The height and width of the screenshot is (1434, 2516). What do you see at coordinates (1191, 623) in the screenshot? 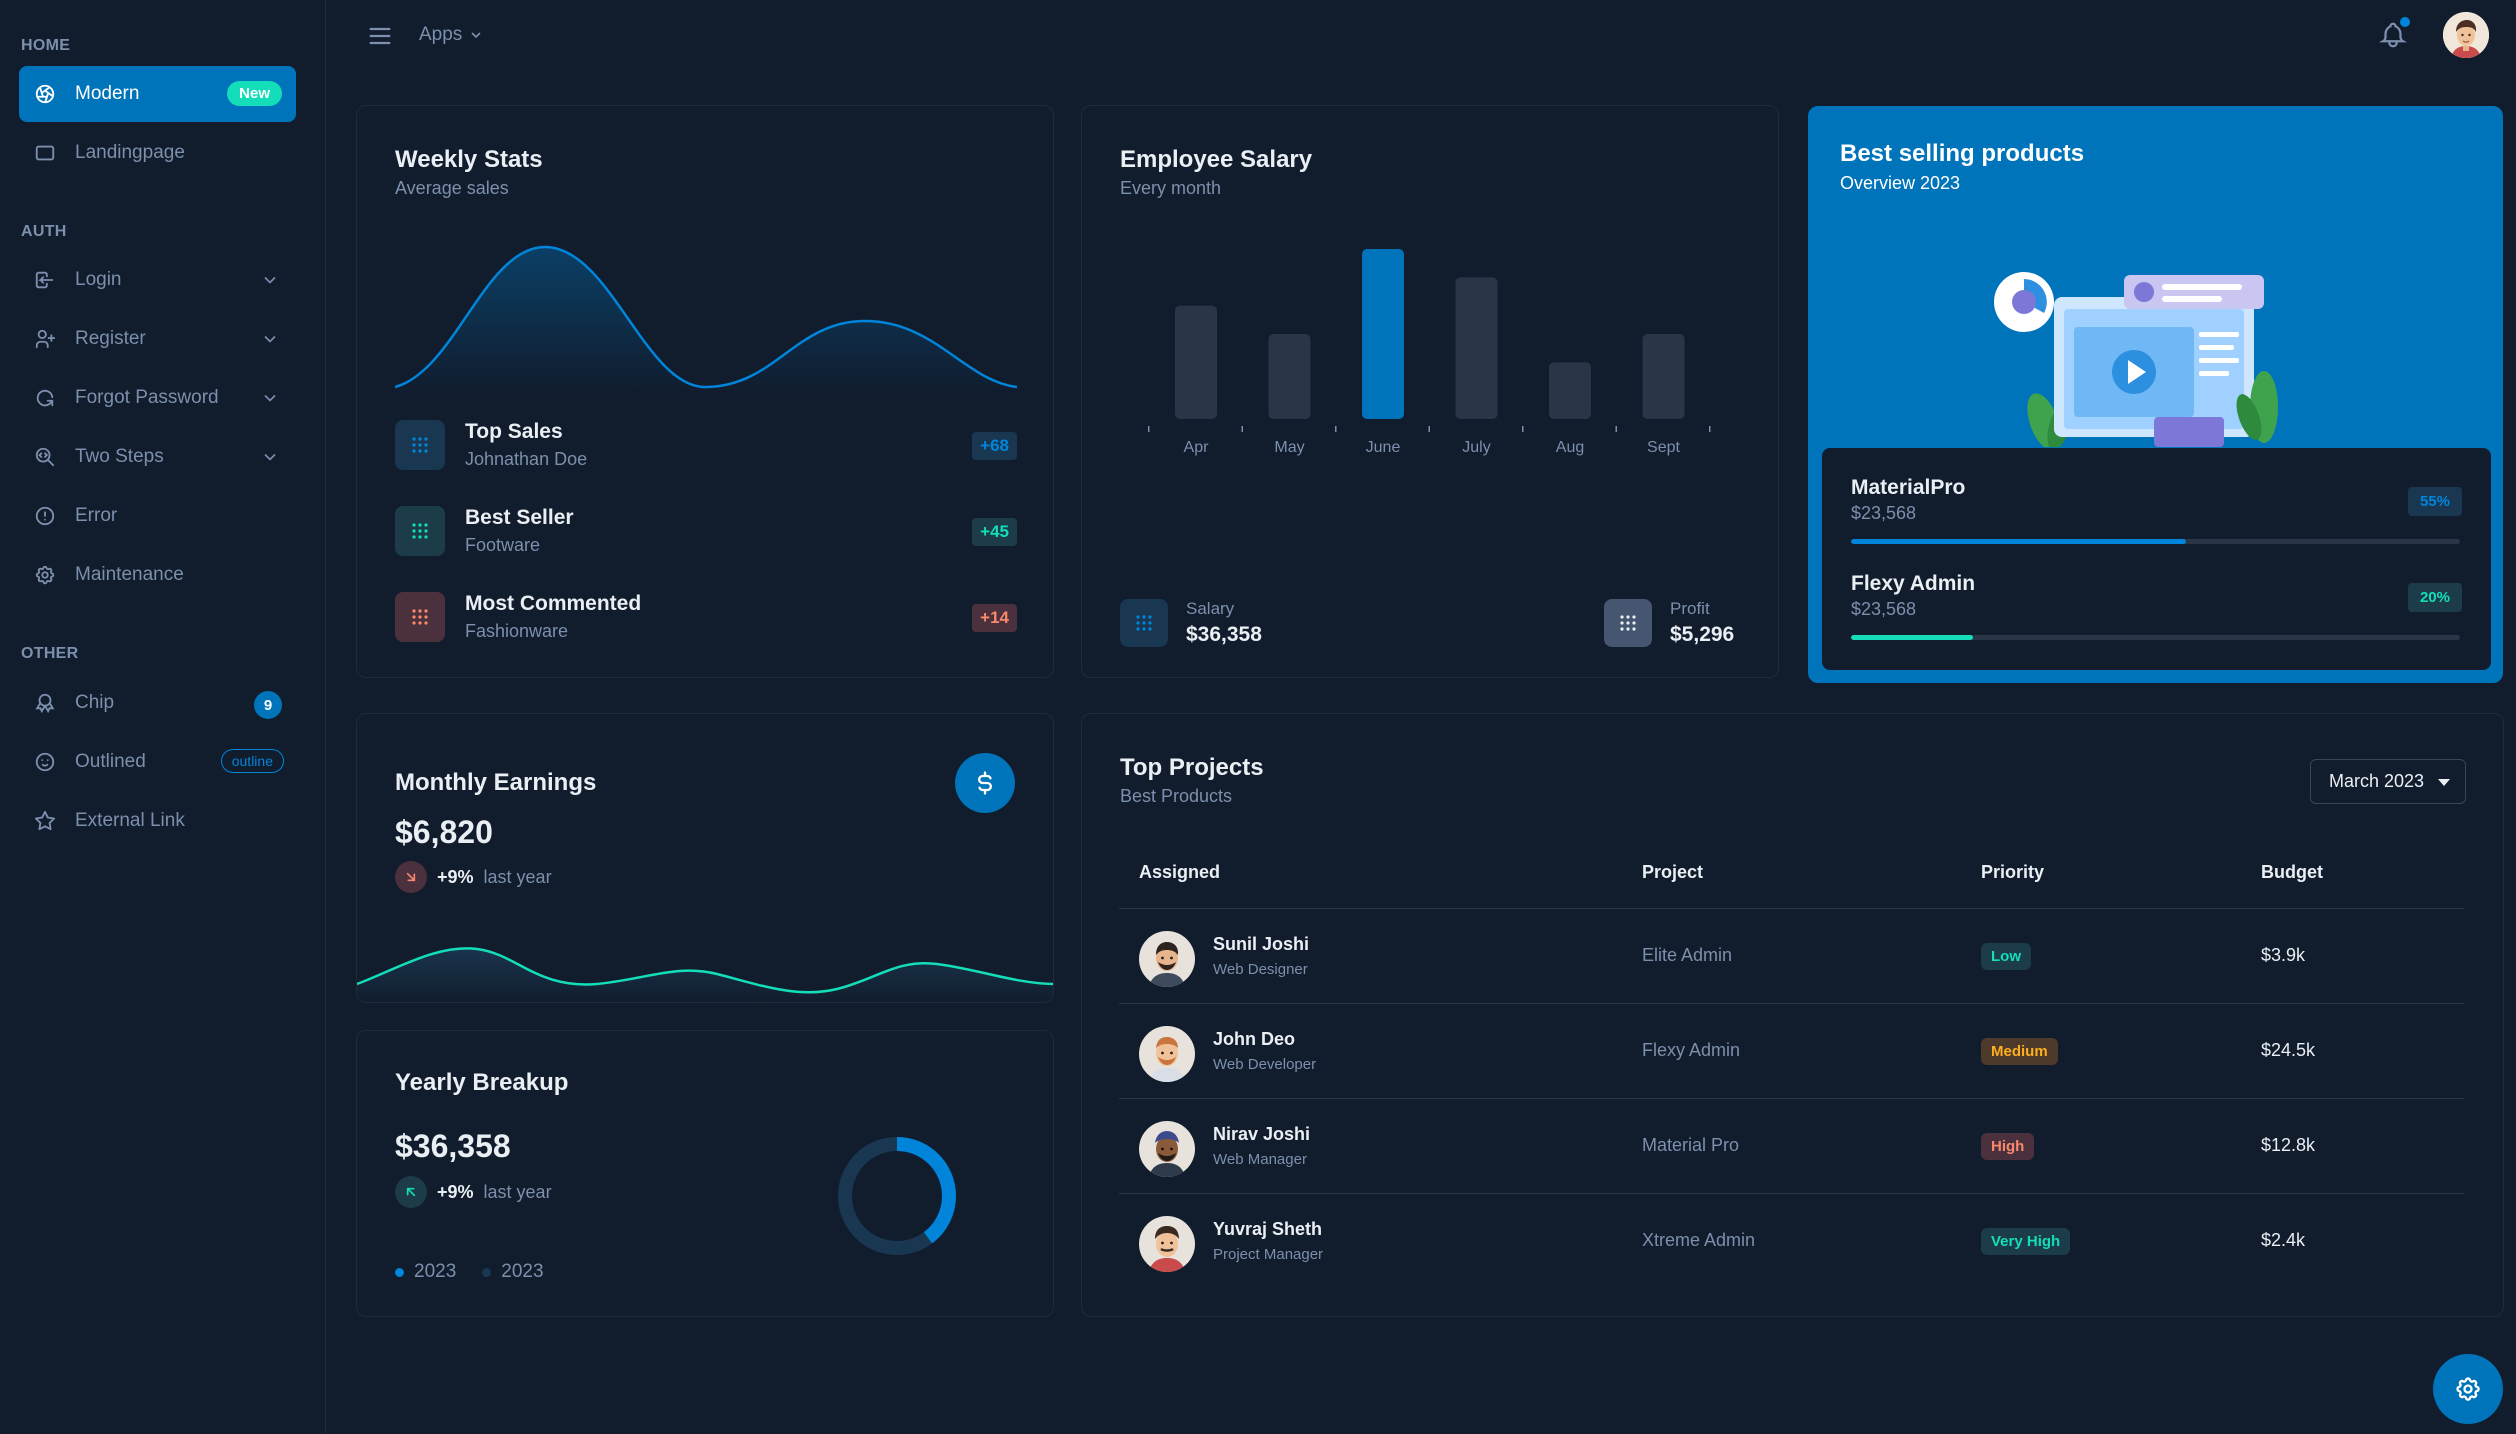
I see `salary-summary: Salary $36,358` at bounding box center [1191, 623].